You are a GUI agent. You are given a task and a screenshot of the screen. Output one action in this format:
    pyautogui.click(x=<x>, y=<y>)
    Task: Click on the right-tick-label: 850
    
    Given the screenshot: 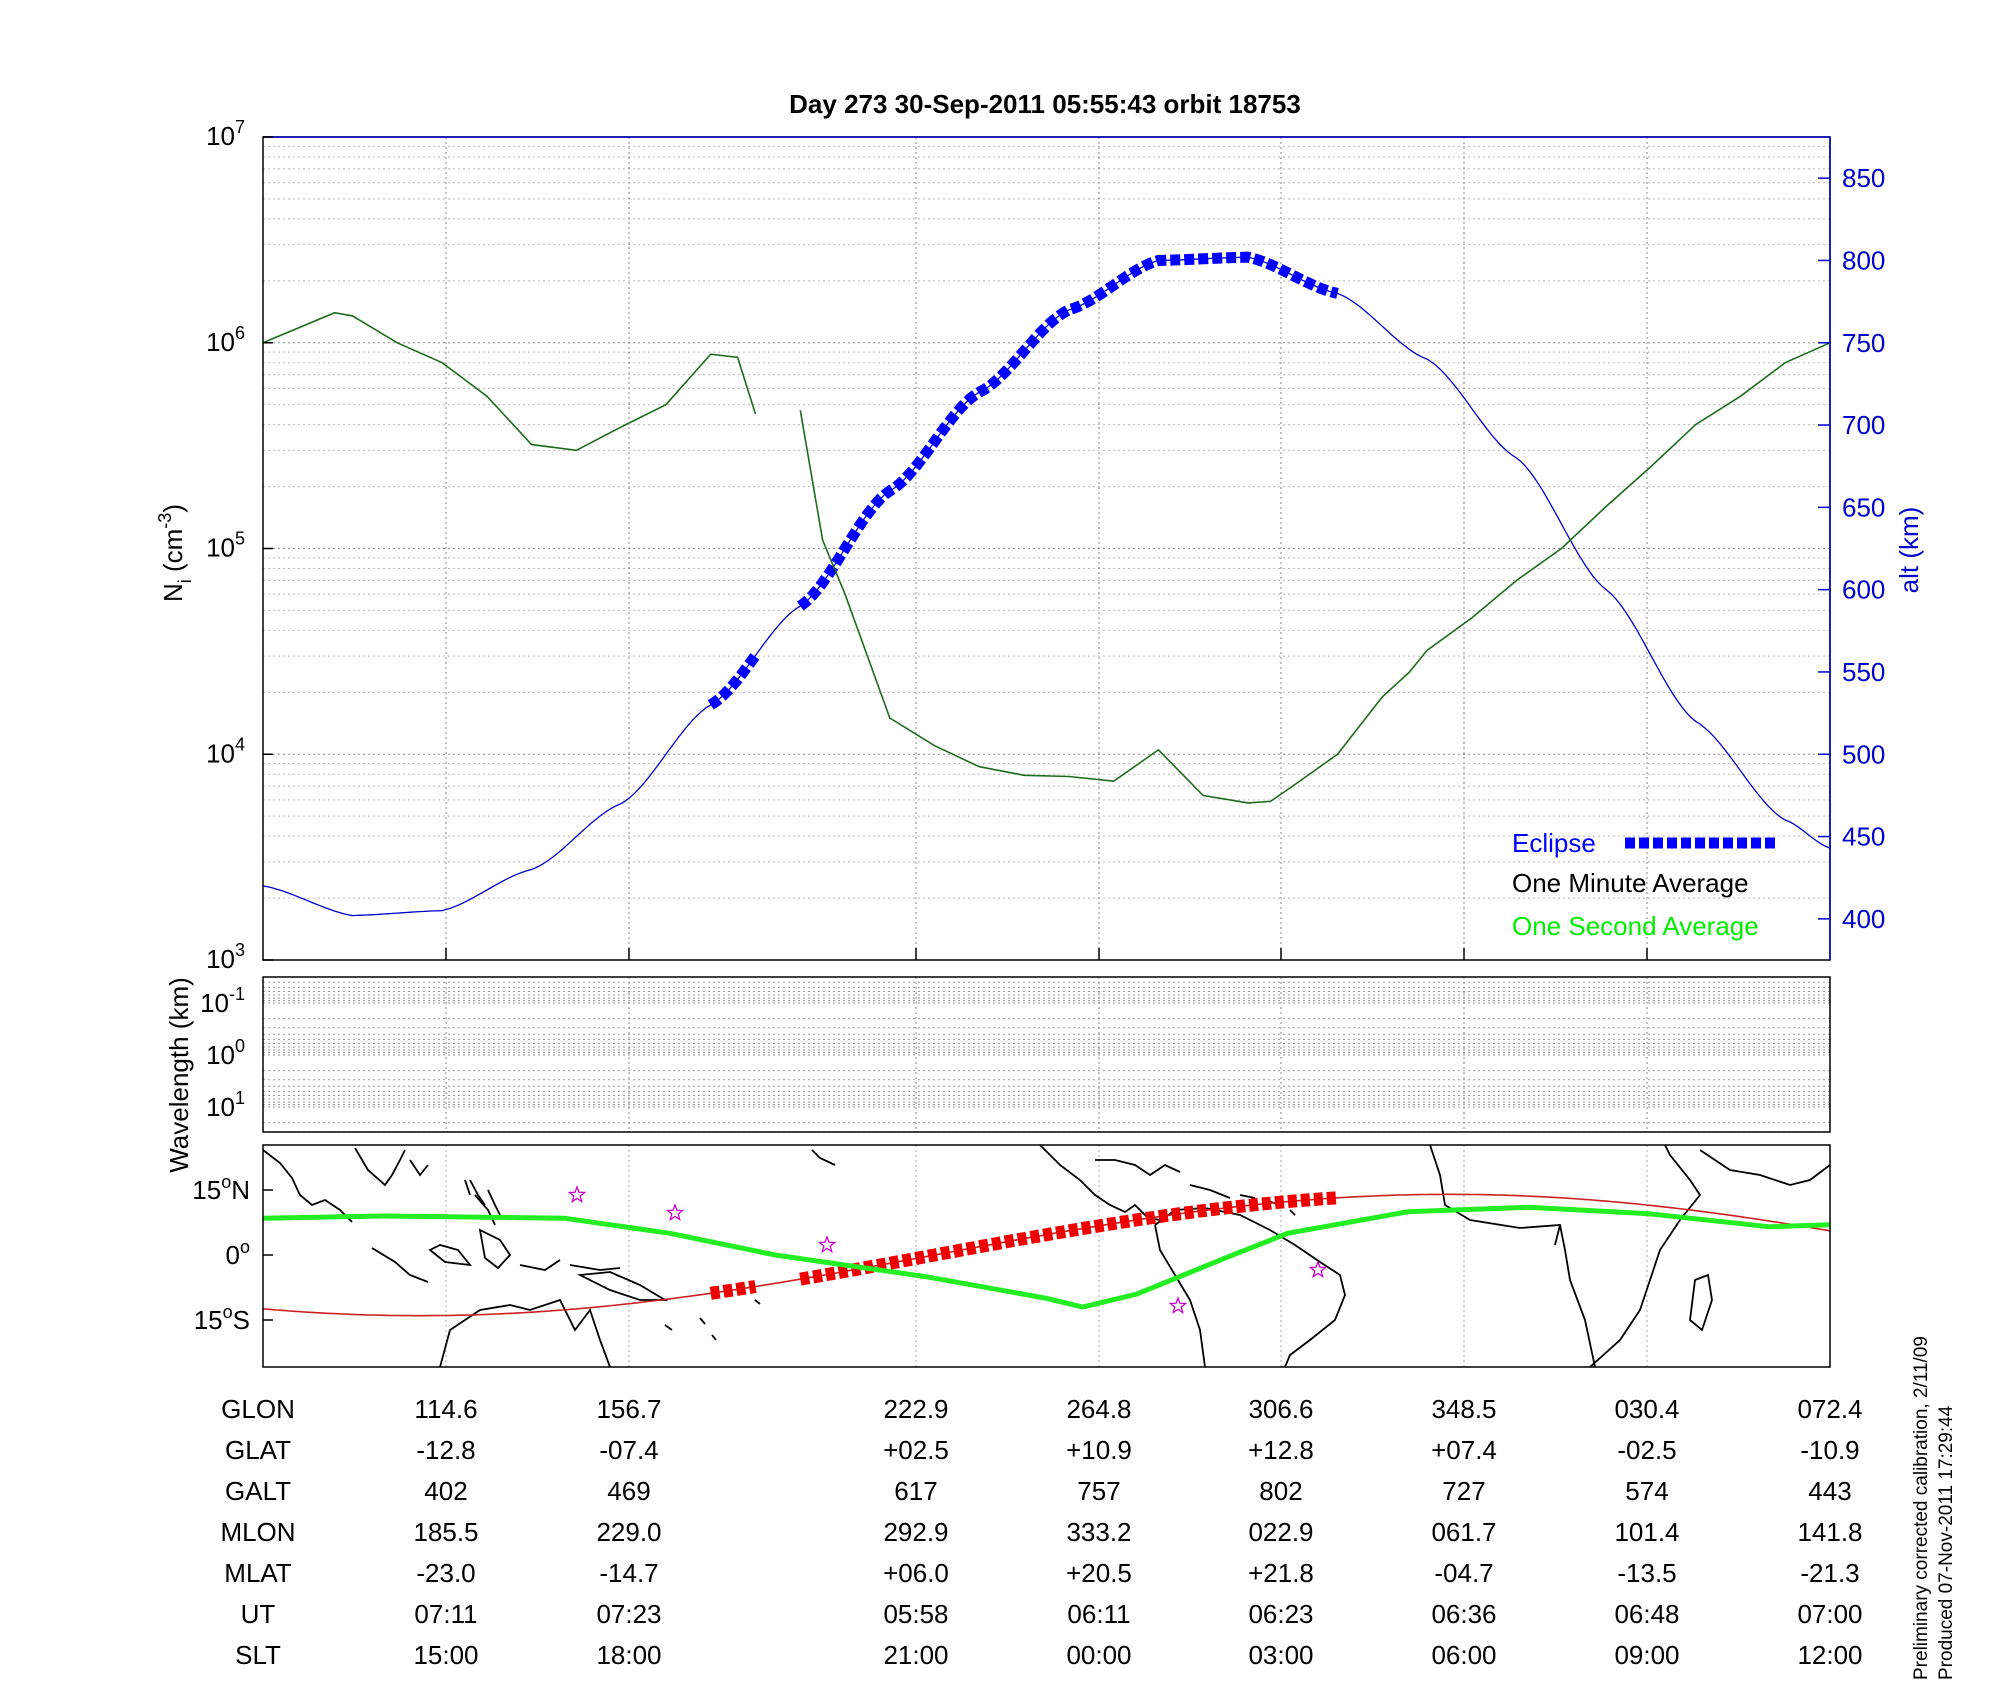 What is the action you would take?
    pyautogui.click(x=1863, y=178)
    